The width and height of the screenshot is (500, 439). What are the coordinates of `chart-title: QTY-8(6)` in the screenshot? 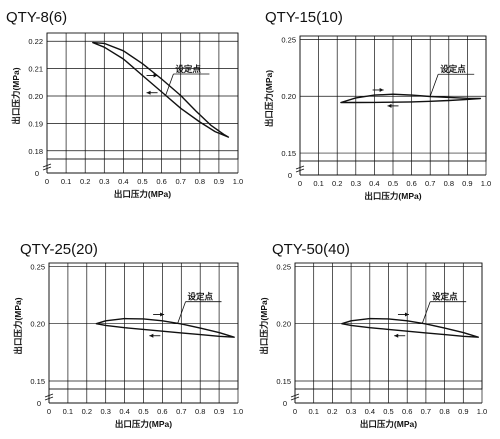 It's located at (36, 17).